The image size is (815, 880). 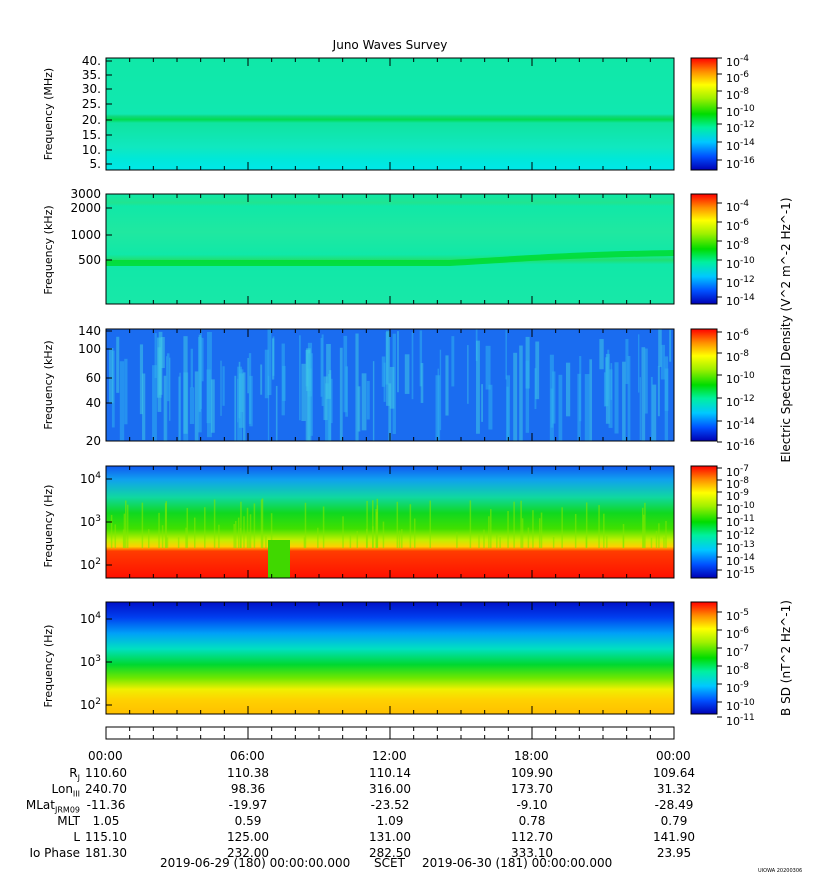 I want to click on time-row-value: -9.10, so click(x=532, y=805).